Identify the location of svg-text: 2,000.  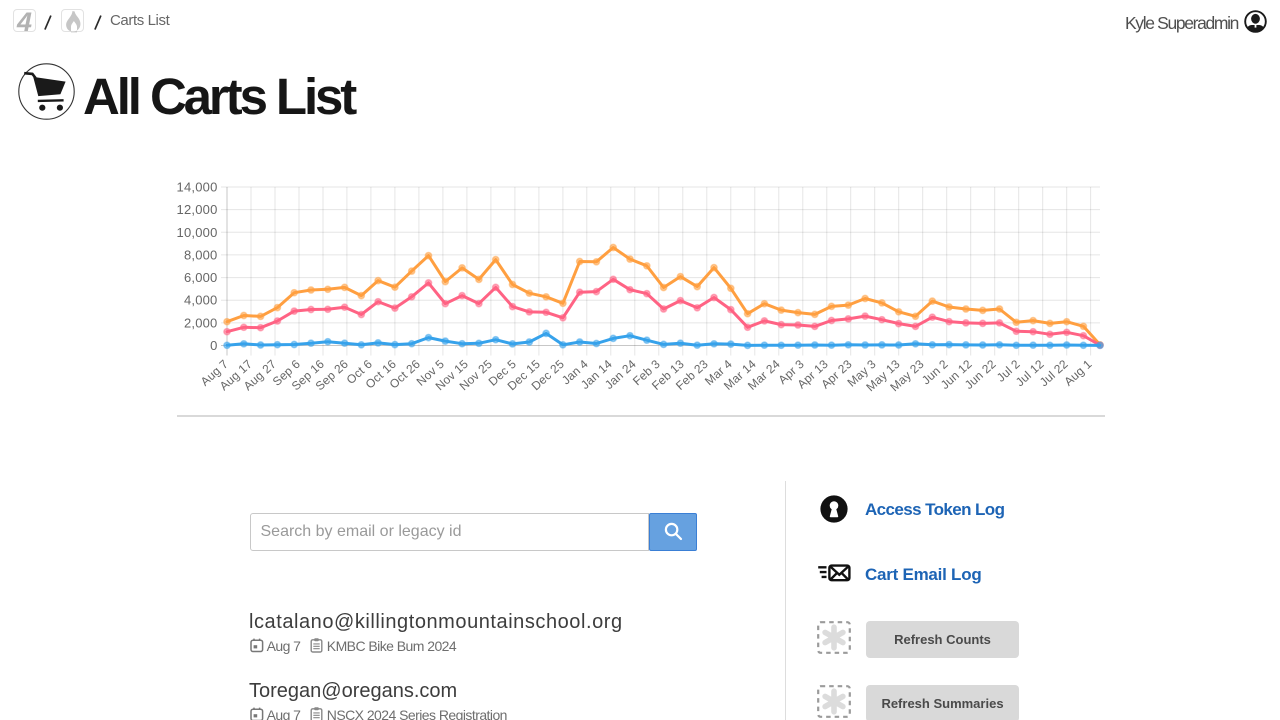
(201, 322).